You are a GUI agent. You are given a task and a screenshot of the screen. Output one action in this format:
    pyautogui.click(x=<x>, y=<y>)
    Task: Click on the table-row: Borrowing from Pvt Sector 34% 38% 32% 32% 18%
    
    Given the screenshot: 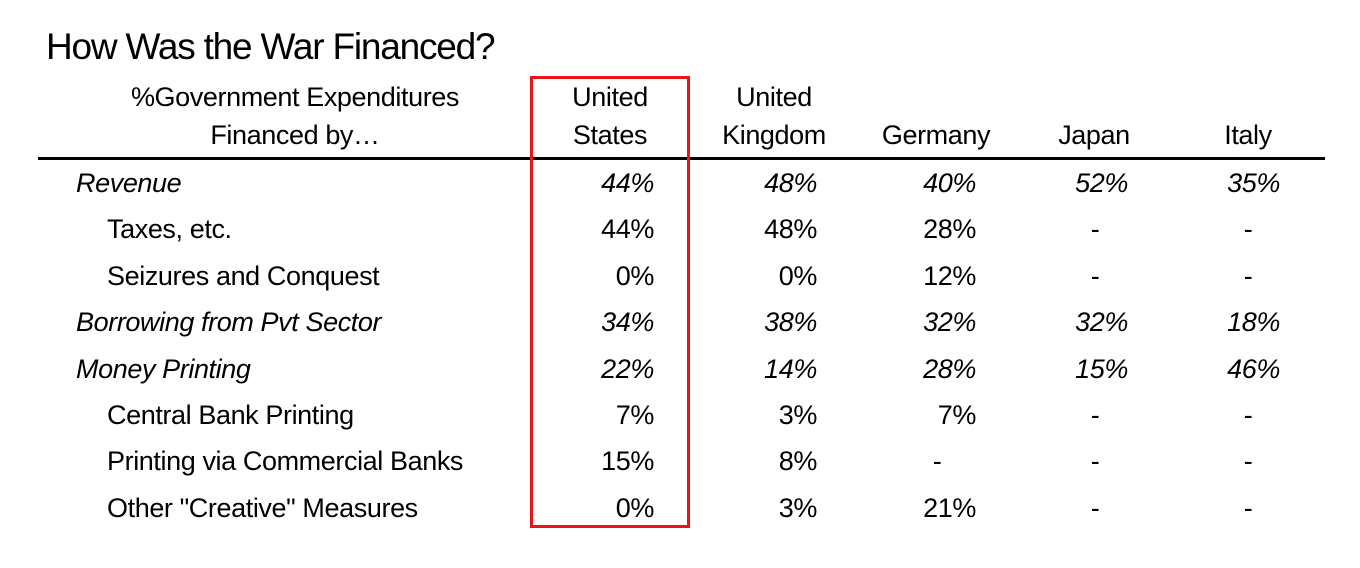 What is the action you would take?
    pyautogui.click(x=680, y=322)
    